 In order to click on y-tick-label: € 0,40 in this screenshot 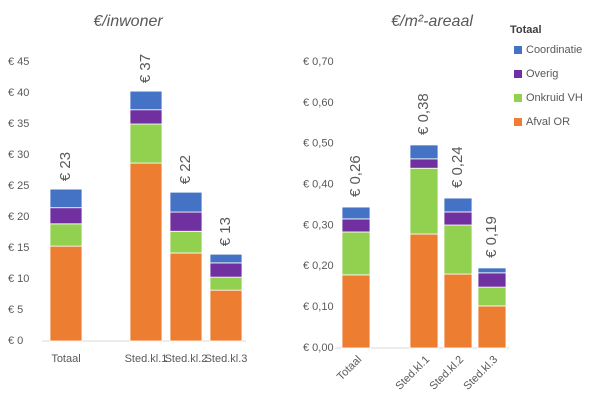, I will do `click(318, 184)`.